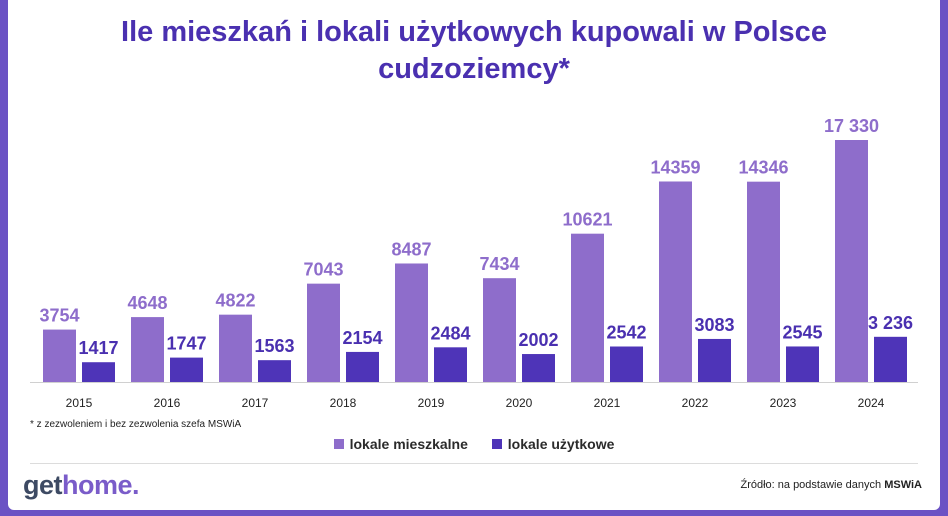  What do you see at coordinates (783, 403) in the screenshot?
I see `x-tick-label-2023: 2023` at bounding box center [783, 403].